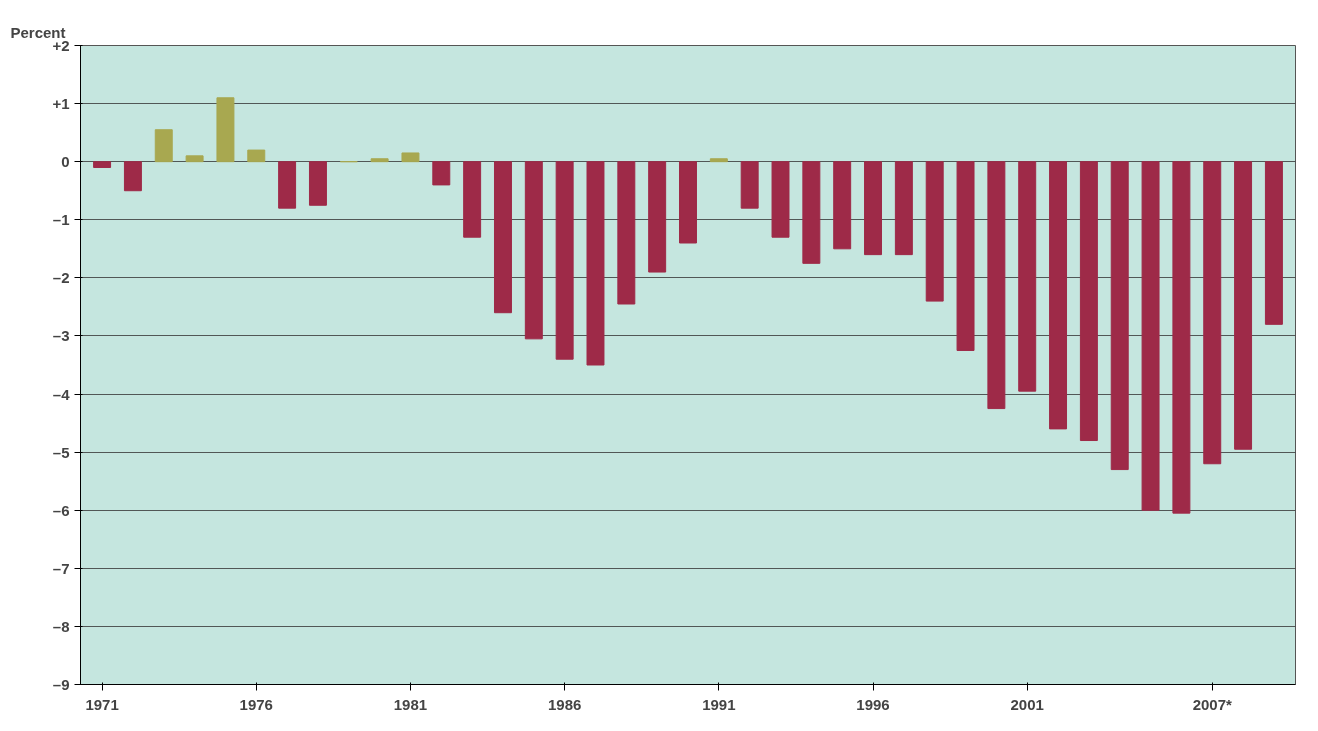 The image size is (1318, 731). Describe the element at coordinates (1212, 704) in the screenshot. I see `x-tick-label: 2007*` at that location.